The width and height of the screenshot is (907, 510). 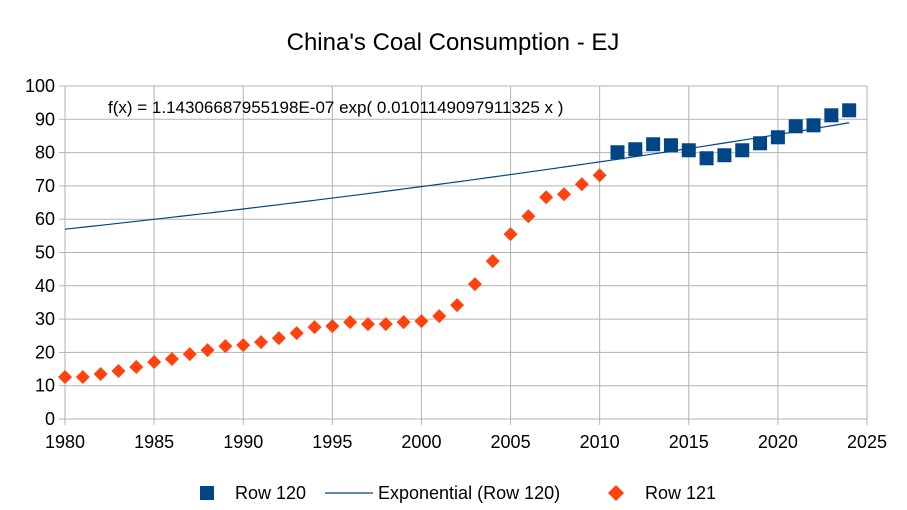 I want to click on y-tick-label: 80, so click(x=45, y=153).